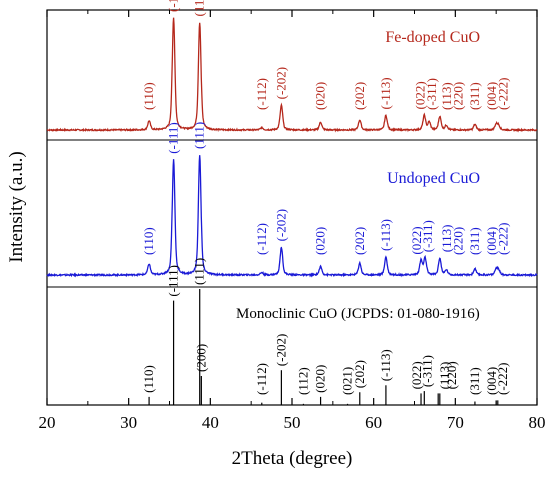 The width and height of the screenshot is (550, 479). Describe the element at coordinates (455, 422) in the screenshot. I see `x-tick-label-70: 70` at that location.